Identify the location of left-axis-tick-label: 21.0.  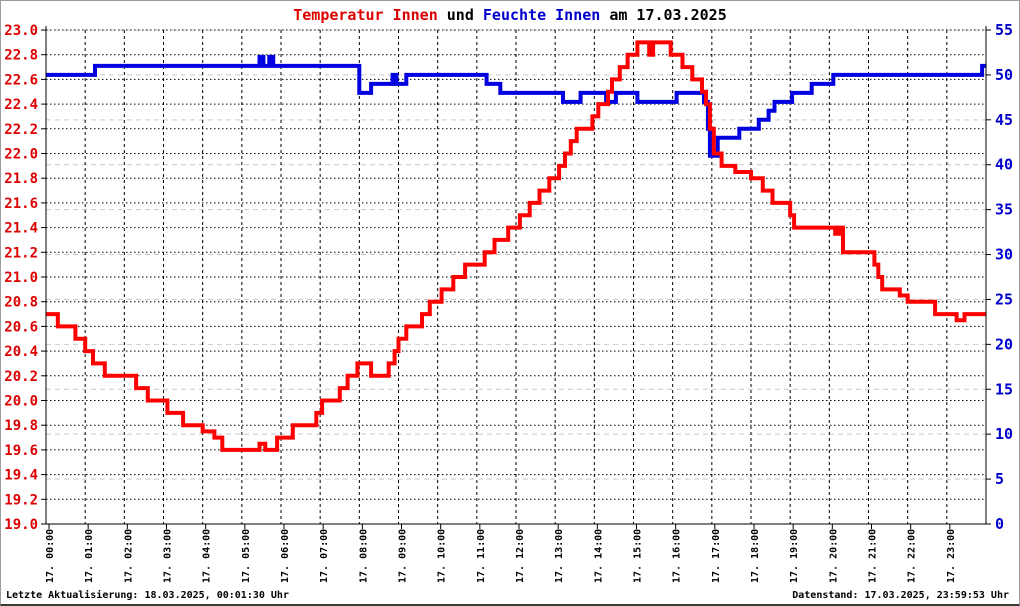
(21, 278).